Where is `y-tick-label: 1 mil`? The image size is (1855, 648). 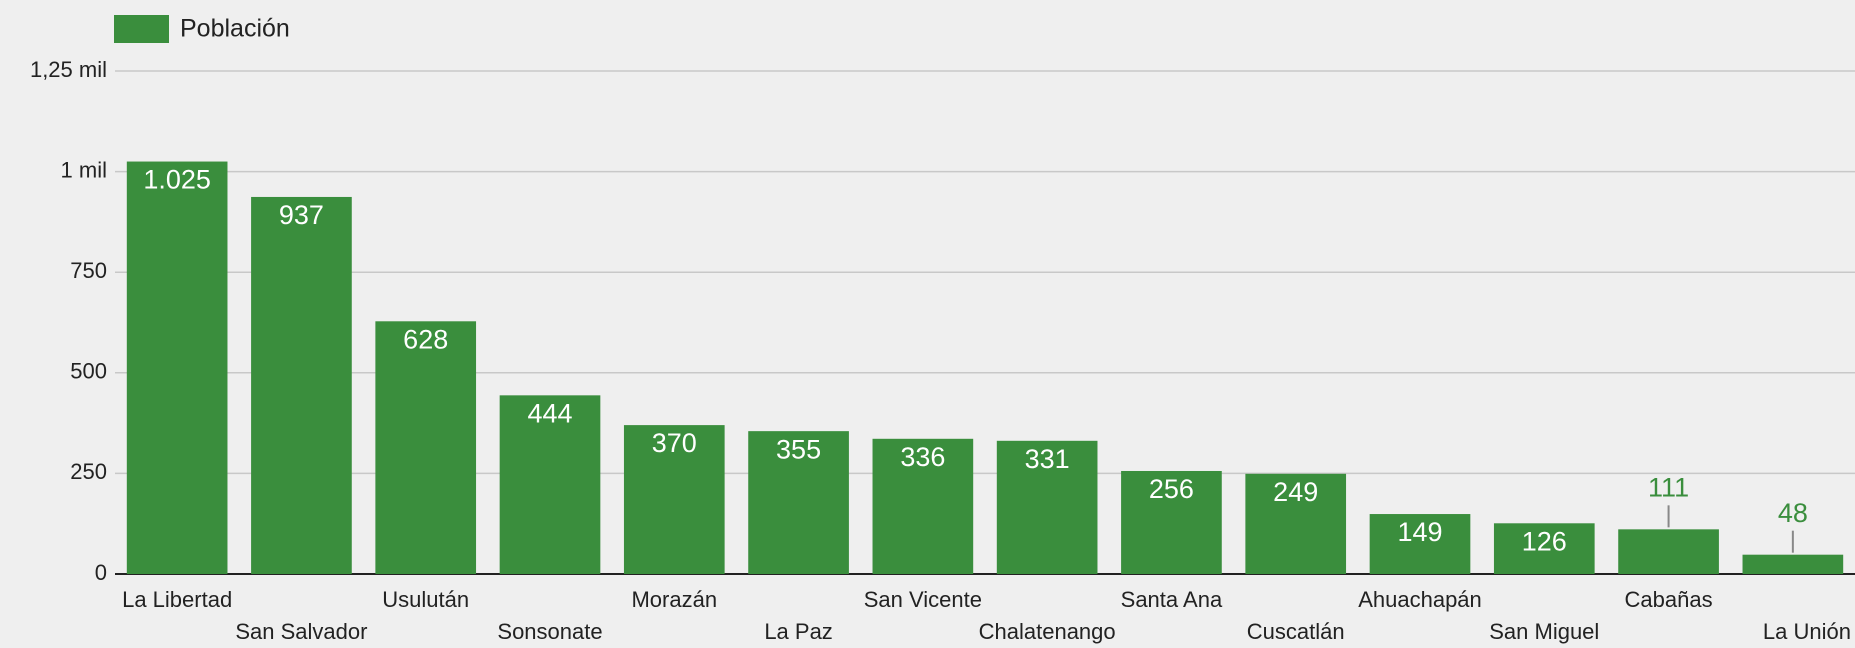 y-tick-label: 1 mil is located at coordinates (84, 169).